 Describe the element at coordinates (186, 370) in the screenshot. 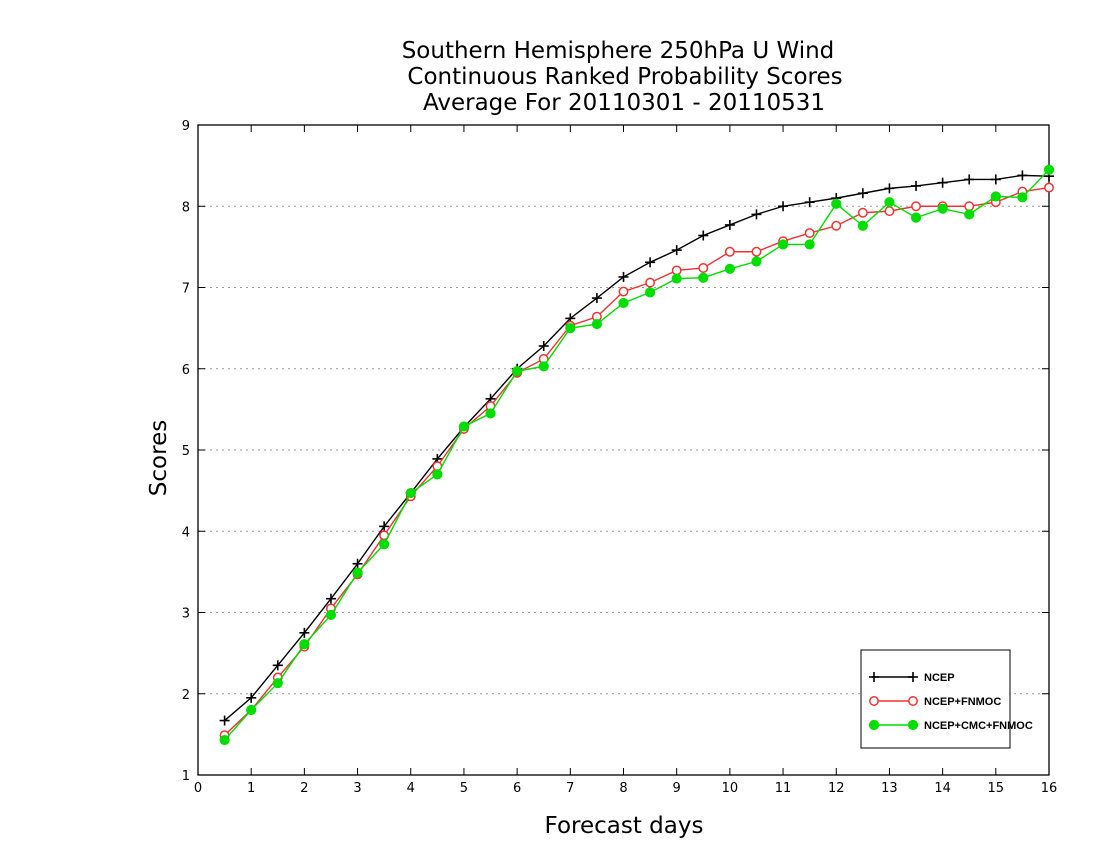

I see `y-tick-label-6: 6` at that location.